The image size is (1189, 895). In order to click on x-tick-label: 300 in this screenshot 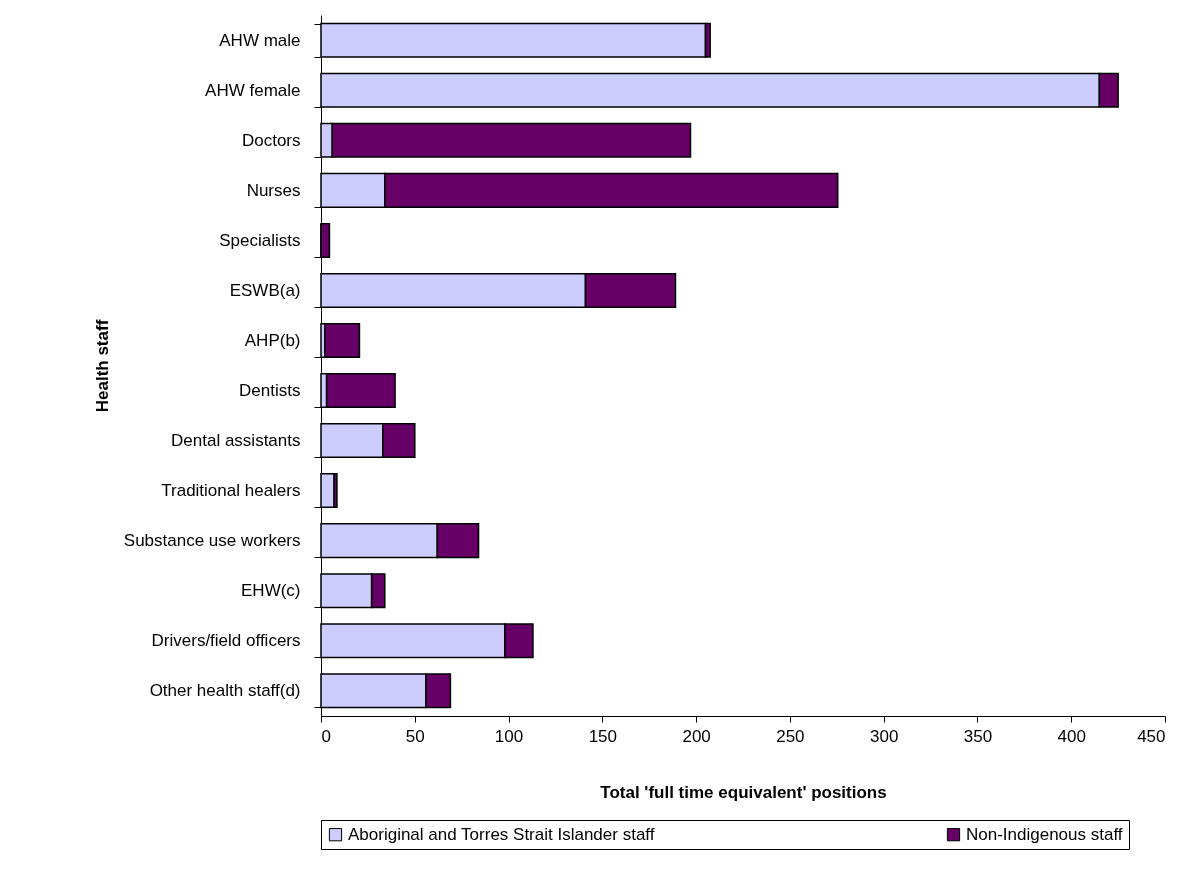, I will do `click(884, 736)`.